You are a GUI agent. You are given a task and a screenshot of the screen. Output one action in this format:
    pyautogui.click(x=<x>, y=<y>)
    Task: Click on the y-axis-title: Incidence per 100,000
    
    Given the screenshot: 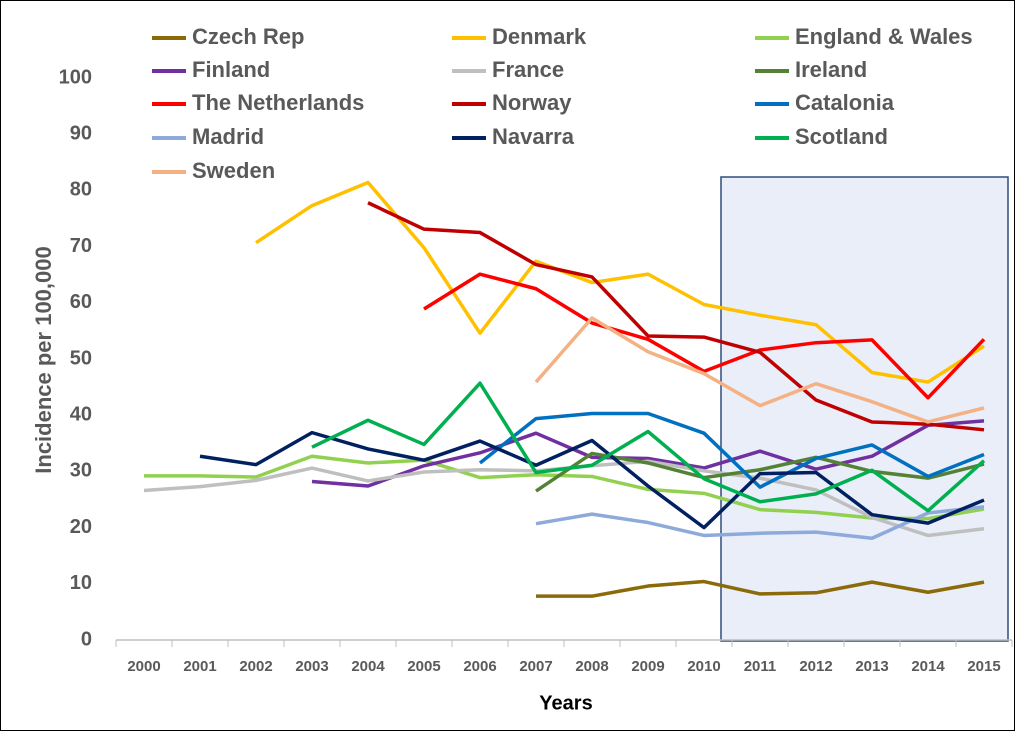 What is the action you would take?
    pyautogui.click(x=43, y=359)
    